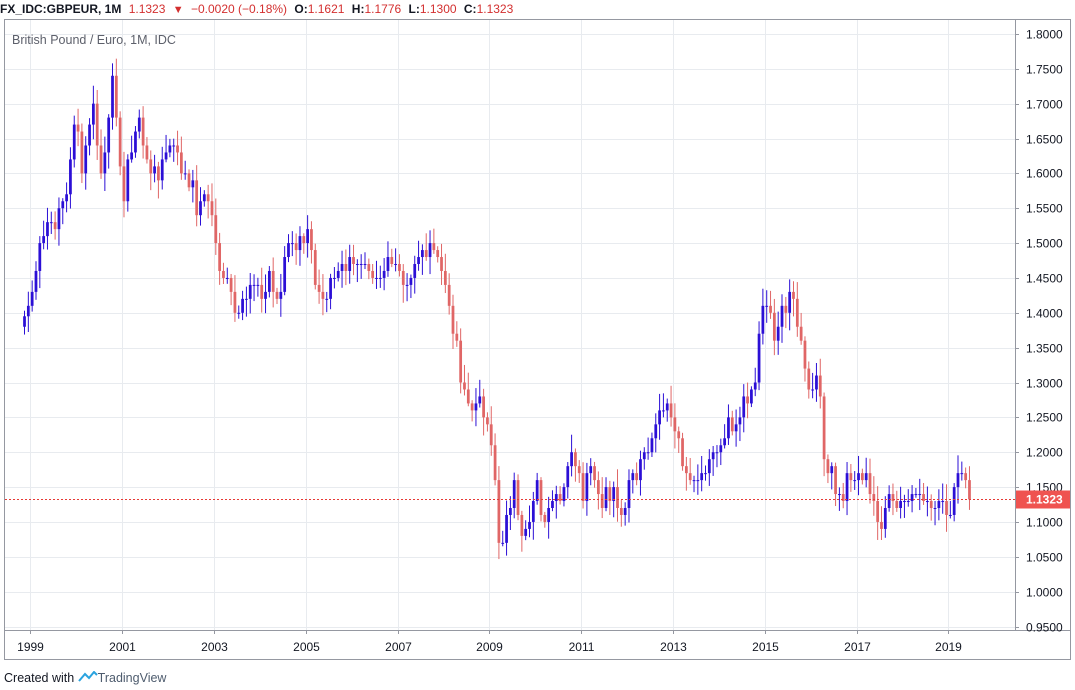 The image size is (1075, 690). Describe the element at coordinates (1044, 523) in the screenshot. I see `y-tick-label: 1.1000` at that location.